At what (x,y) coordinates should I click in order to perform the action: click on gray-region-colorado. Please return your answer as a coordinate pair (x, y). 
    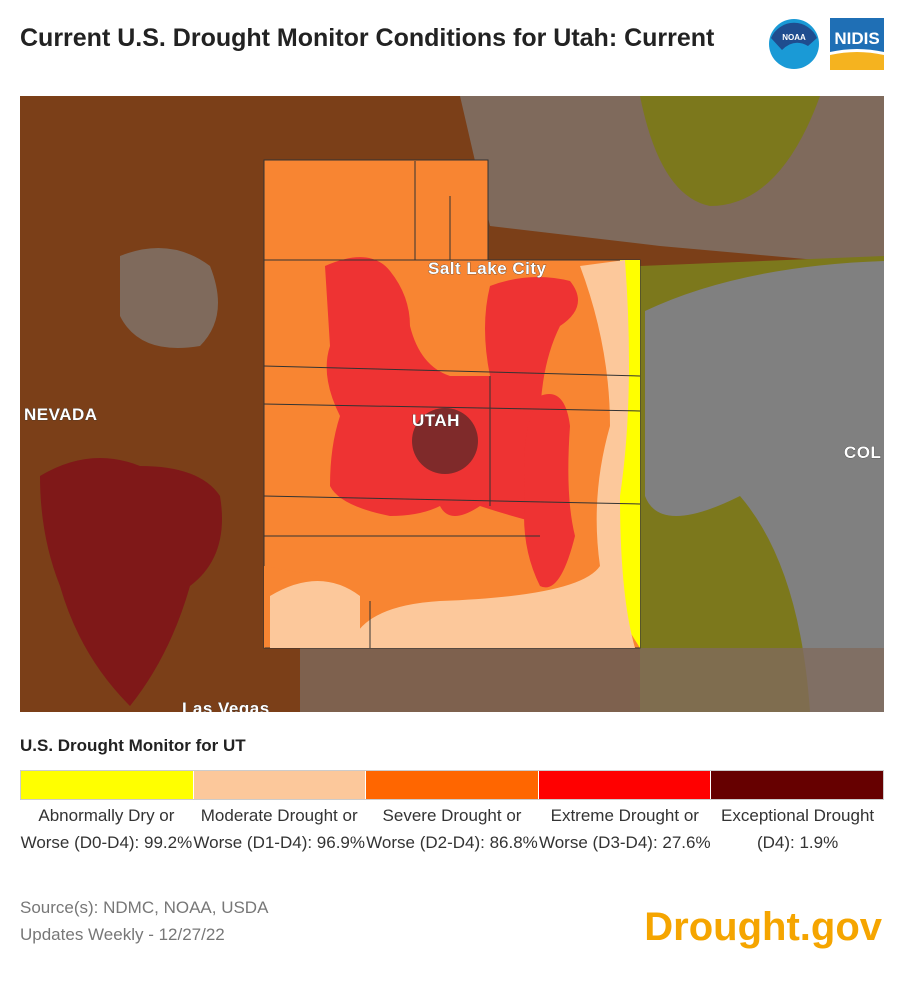
    Looking at the image, I should click on (764, 486).